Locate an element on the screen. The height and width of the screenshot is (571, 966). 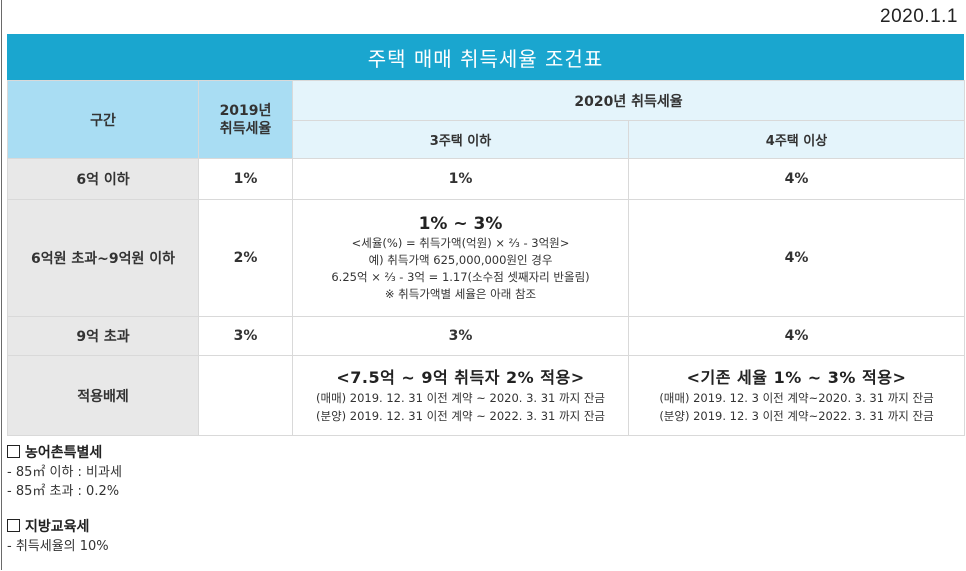
rate-2019: 2% is located at coordinates (245, 258).